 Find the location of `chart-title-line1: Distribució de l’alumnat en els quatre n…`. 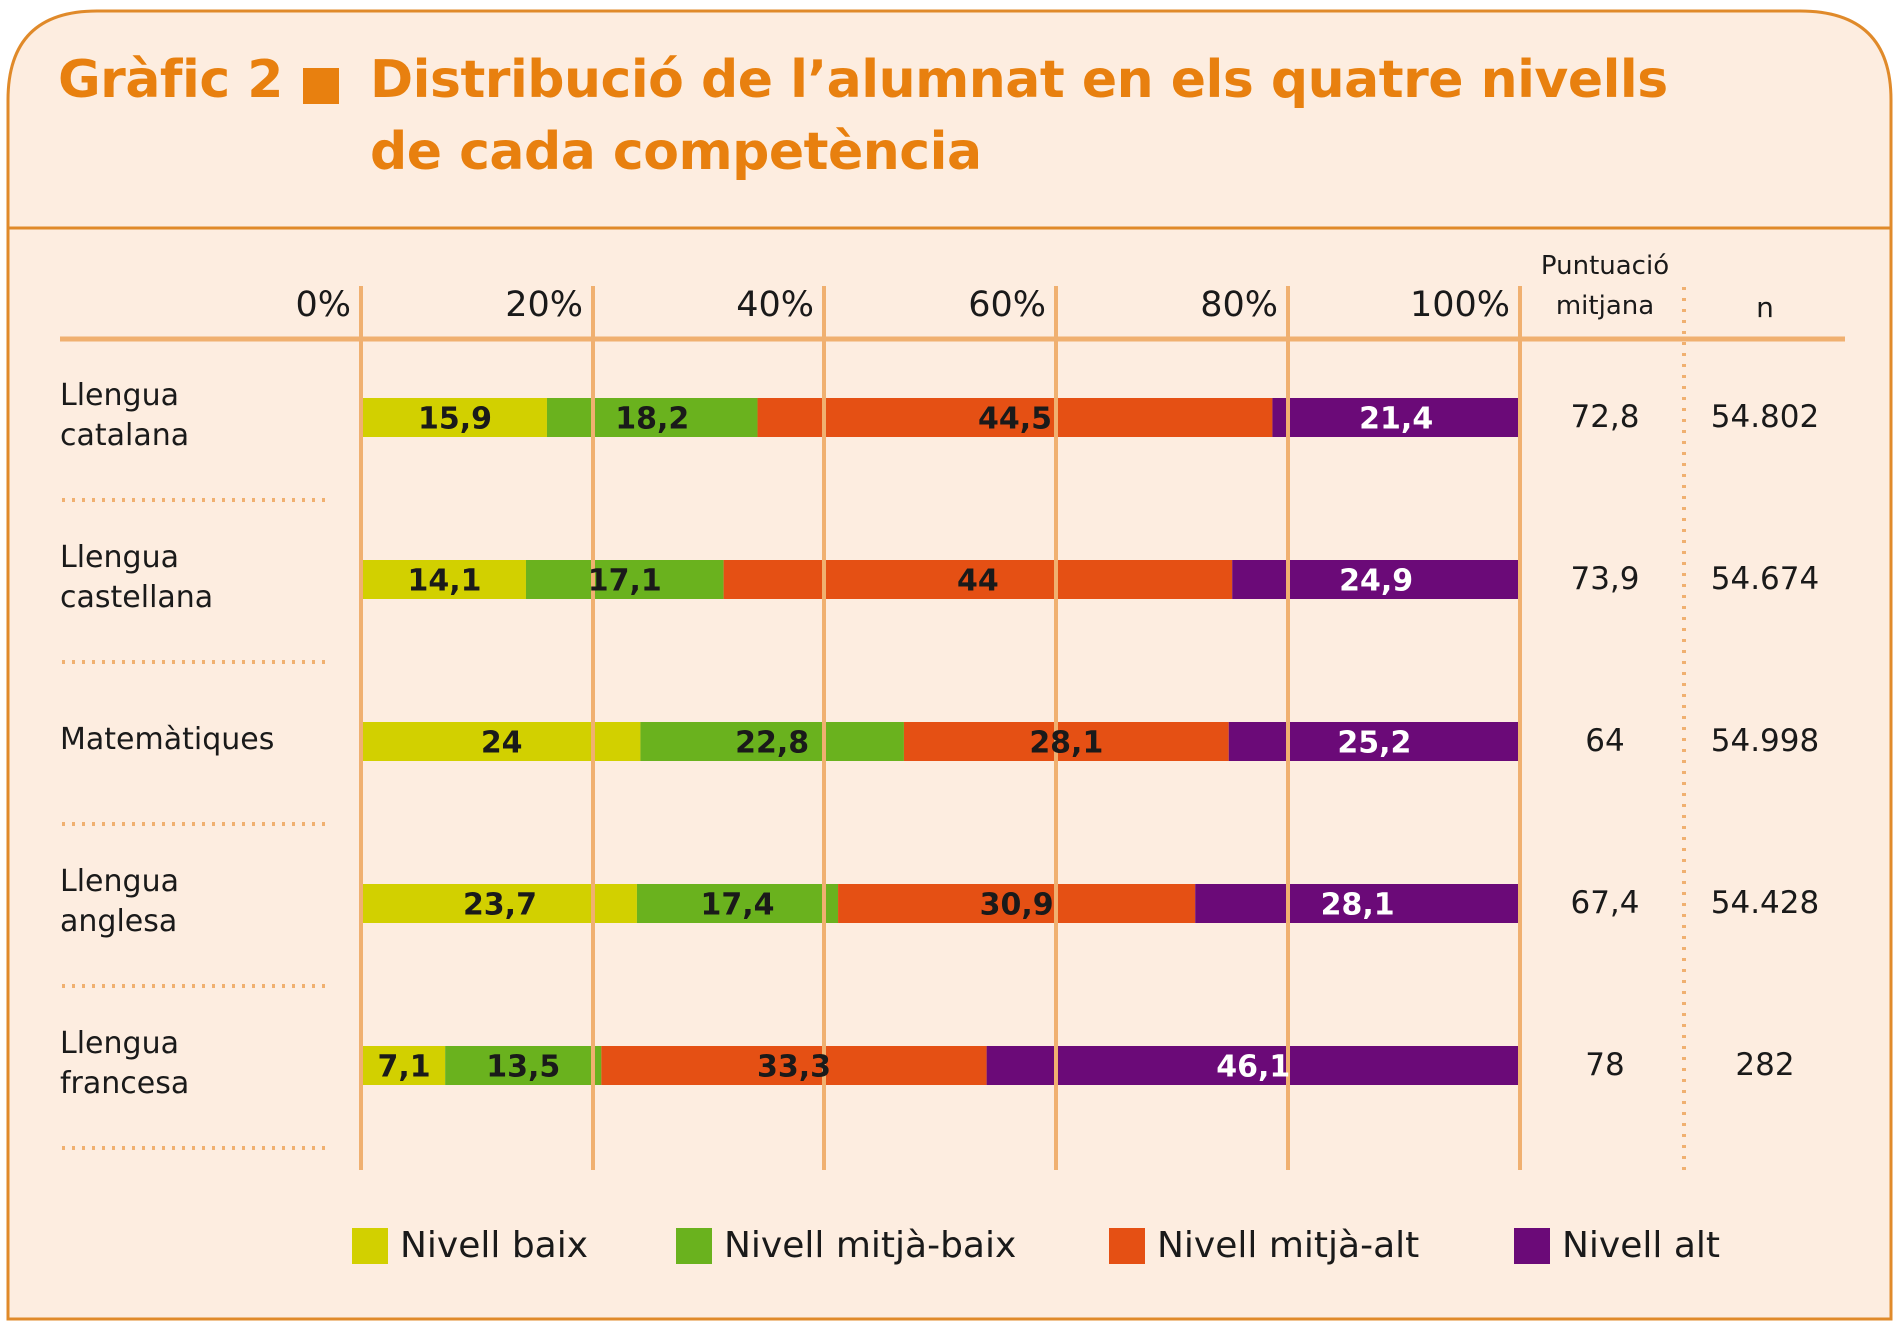

chart-title-line1: Distribució de l’alumnat en els quatre n… is located at coordinates (1019, 80).